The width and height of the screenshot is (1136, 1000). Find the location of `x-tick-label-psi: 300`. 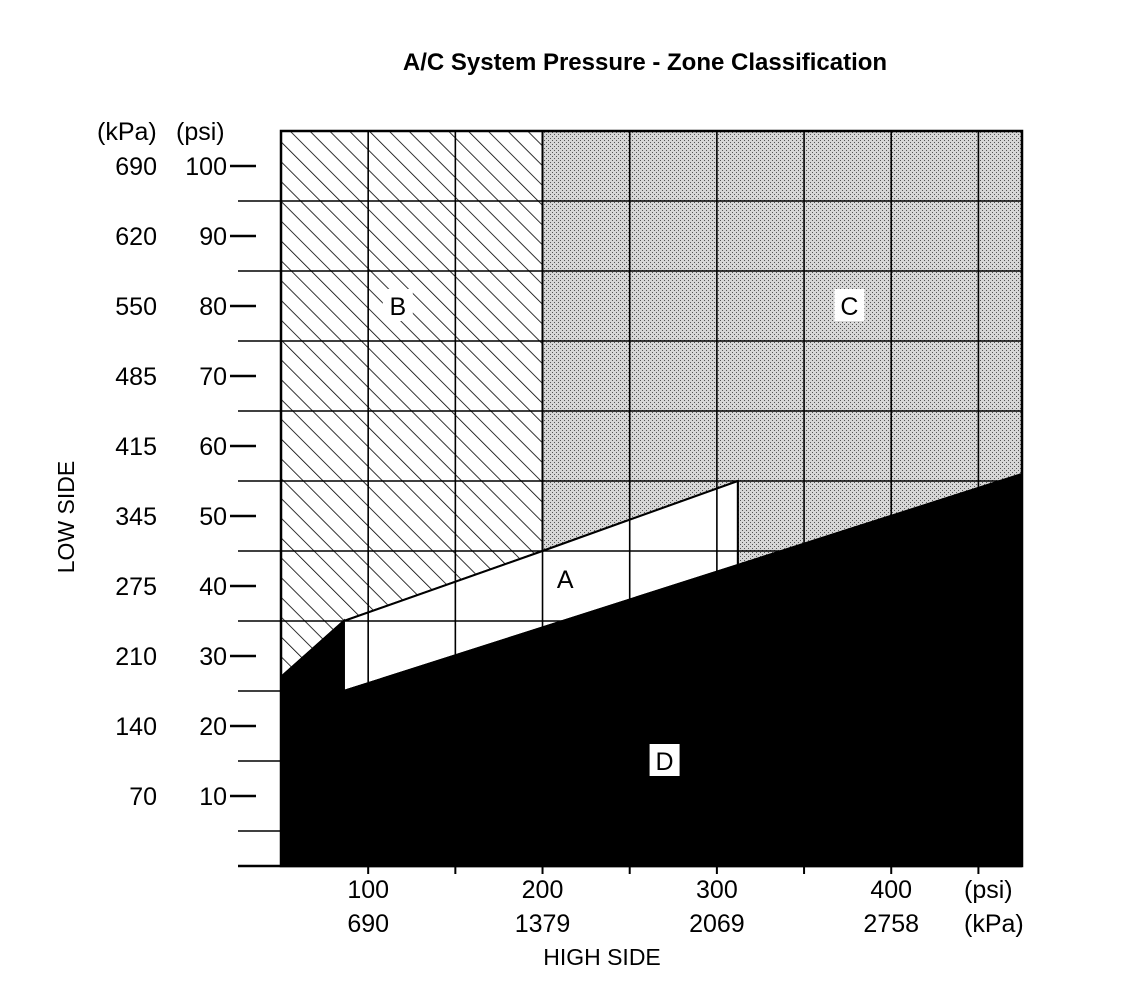

x-tick-label-psi: 300 is located at coordinates (717, 890).